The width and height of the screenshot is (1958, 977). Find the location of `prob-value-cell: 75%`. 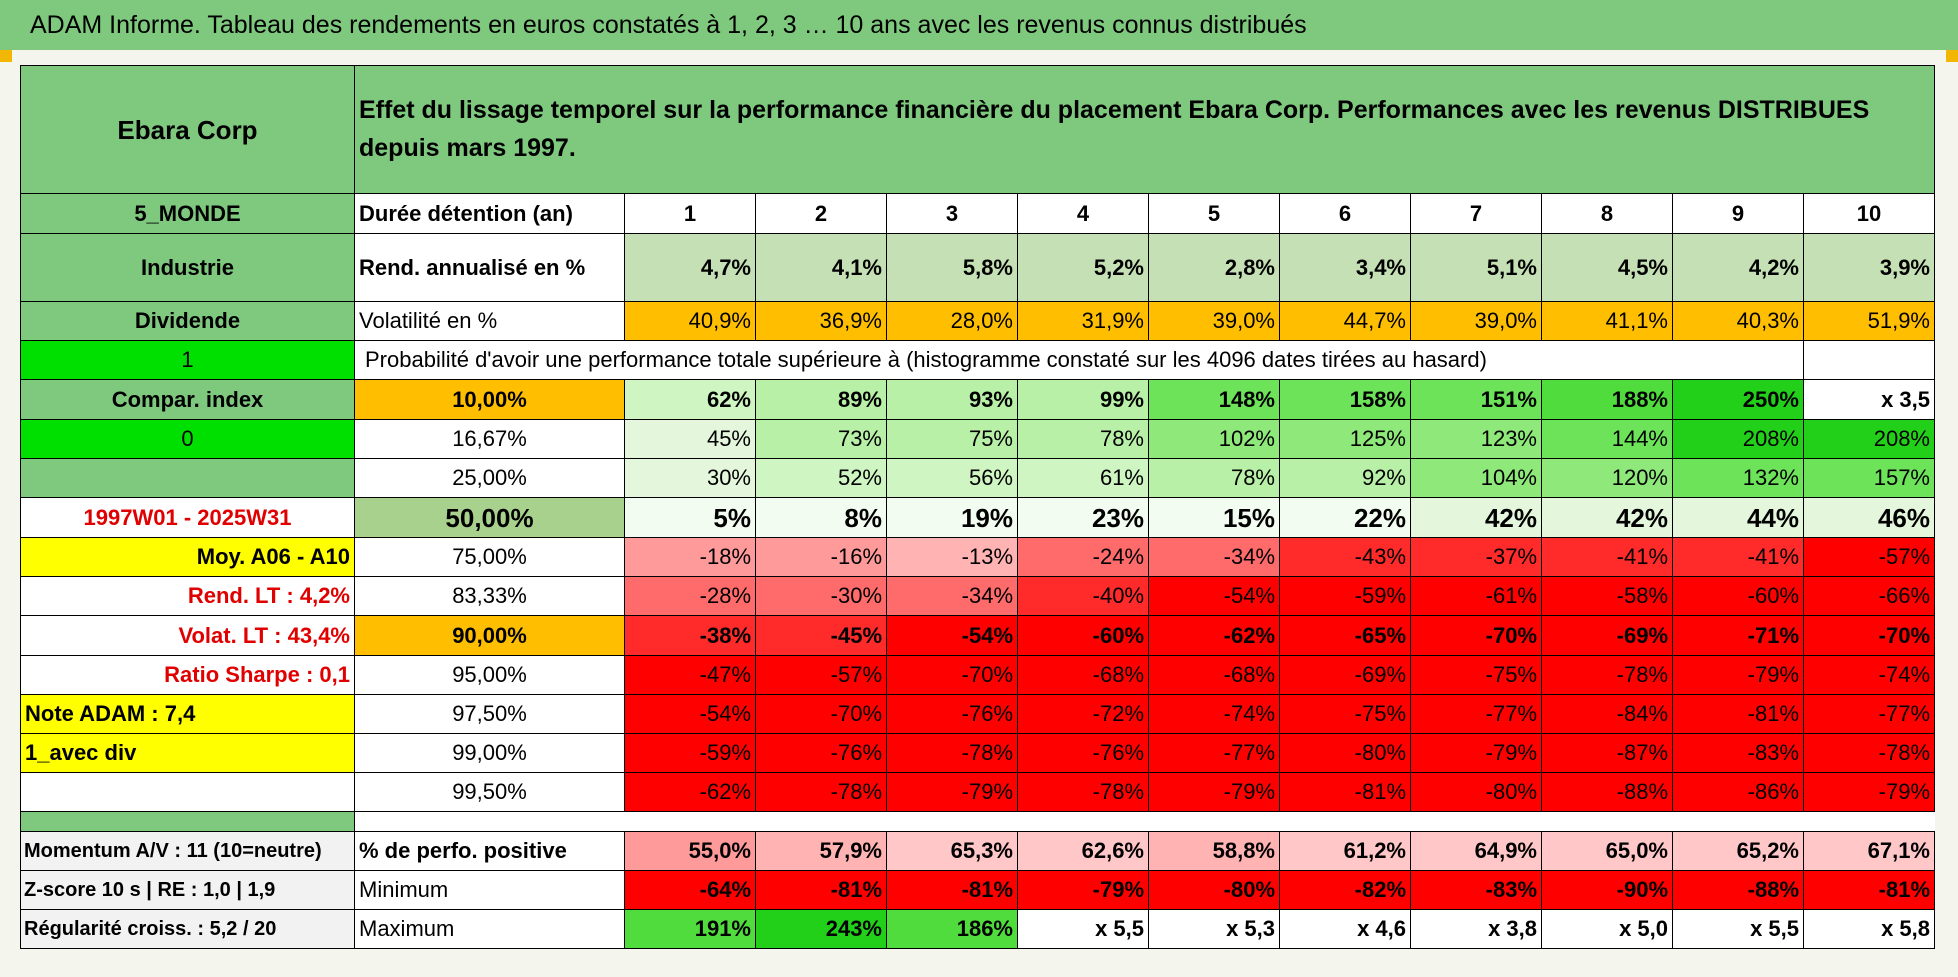

prob-value-cell: 75% is located at coordinates (952, 439).